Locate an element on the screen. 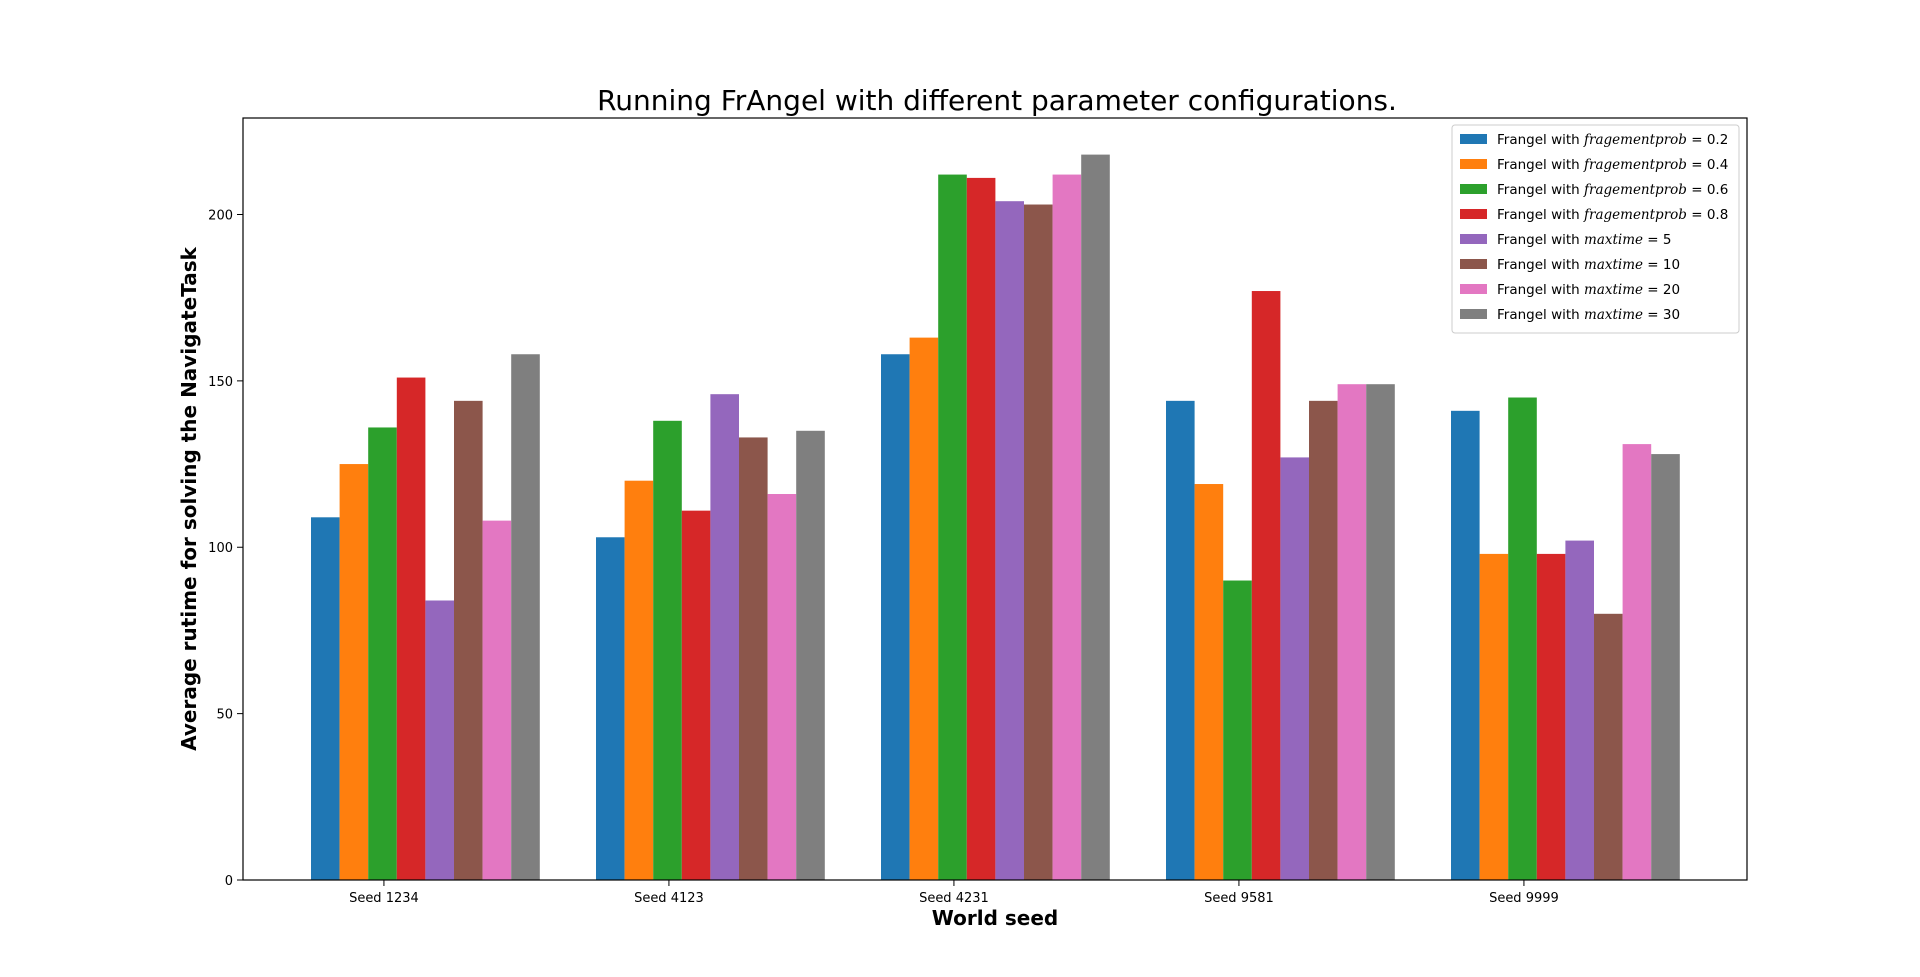 The height and width of the screenshot is (977, 1920). legend-box is located at coordinates (1595, 229).